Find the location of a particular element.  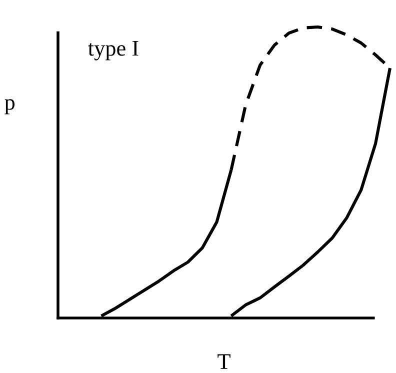

y-axis-title: p is located at coordinates (9, 106).